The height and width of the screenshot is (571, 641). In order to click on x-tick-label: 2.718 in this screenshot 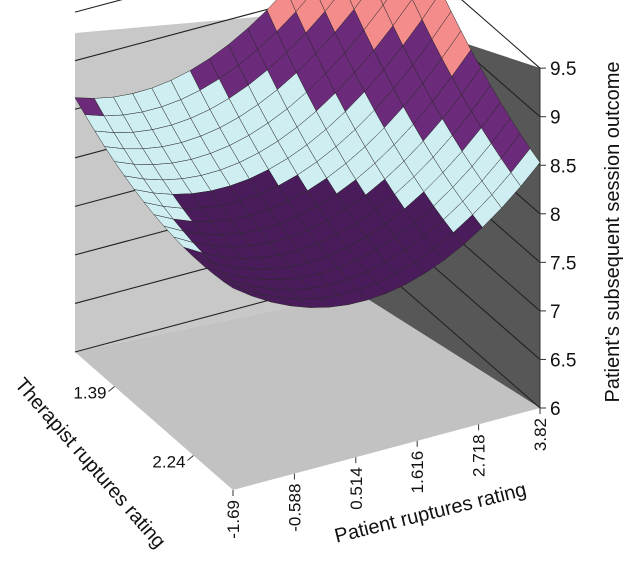, I will do `click(479, 455)`.